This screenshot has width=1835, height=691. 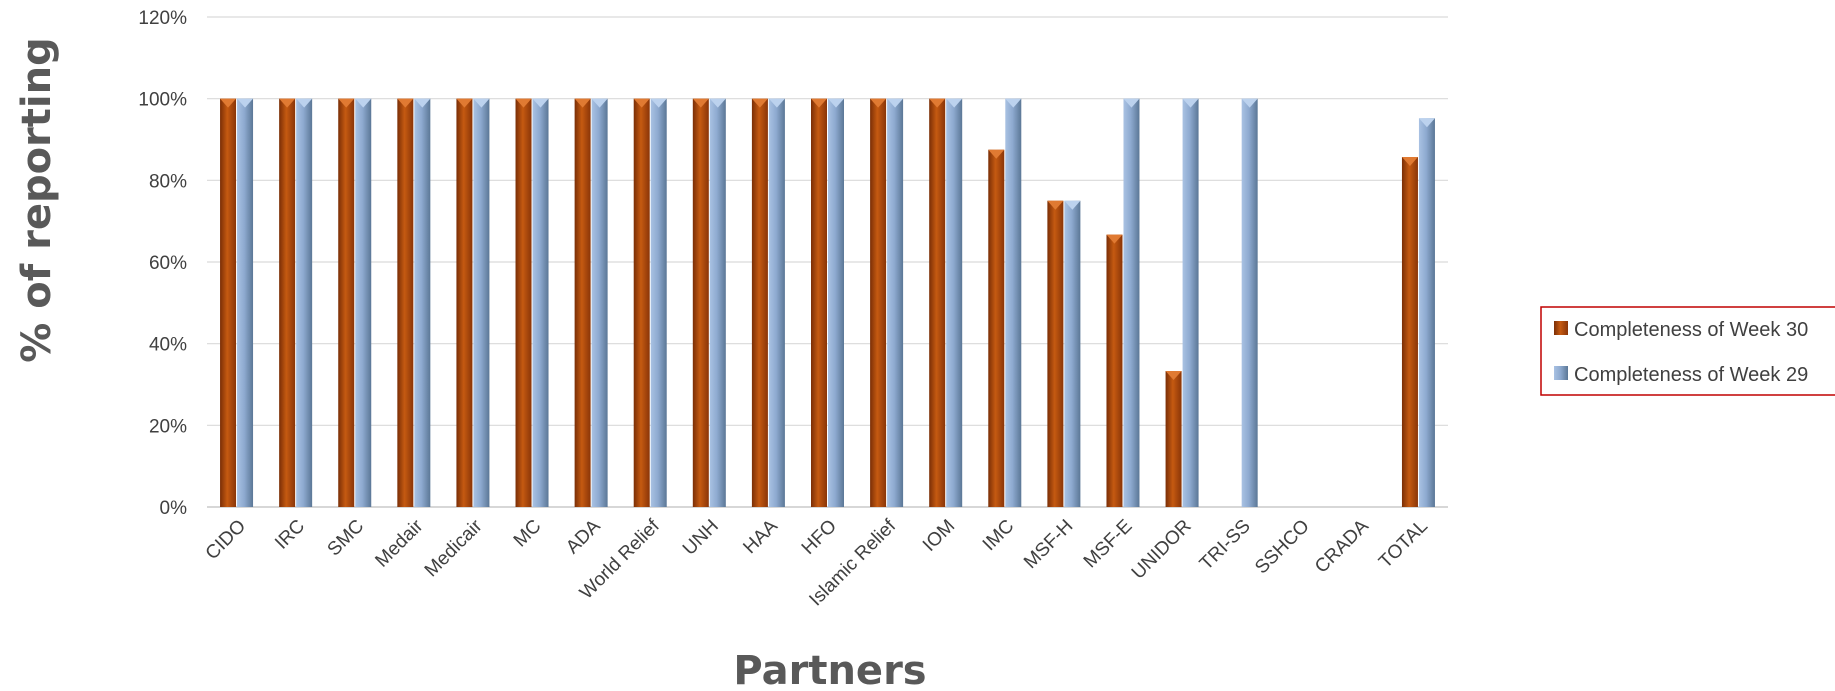 What do you see at coordinates (1162, 550) in the screenshot?
I see `x-tick-label: UNIDOR` at bounding box center [1162, 550].